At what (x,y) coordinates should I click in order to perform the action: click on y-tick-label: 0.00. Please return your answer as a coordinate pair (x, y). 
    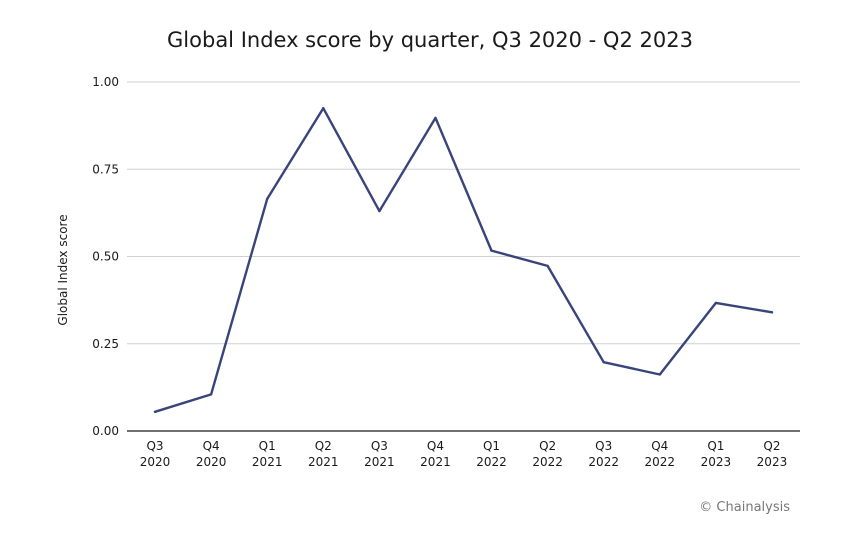
    Looking at the image, I should click on (105, 431).